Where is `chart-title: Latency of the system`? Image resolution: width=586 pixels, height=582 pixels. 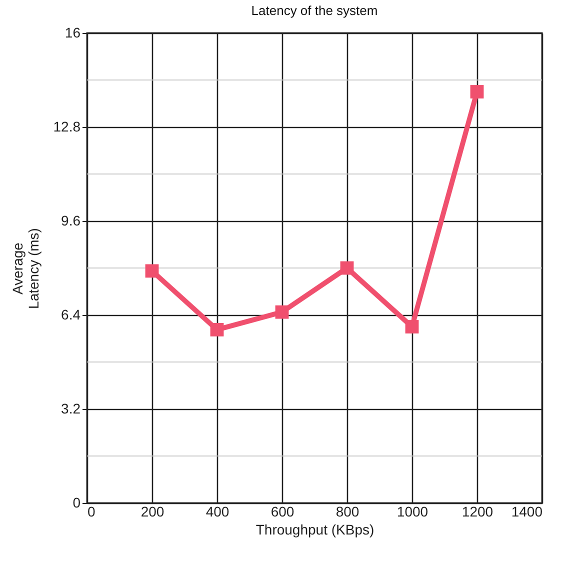
chart-title: Latency of the system is located at coordinates (314, 10).